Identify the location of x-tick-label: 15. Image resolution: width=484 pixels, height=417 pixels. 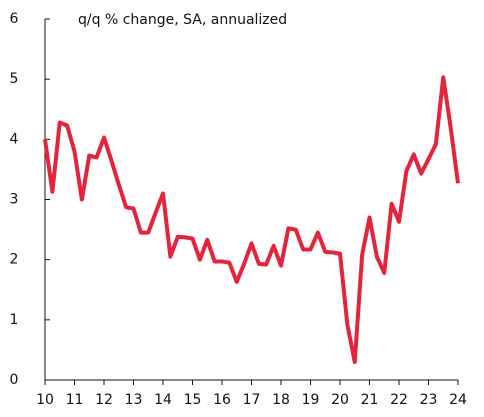
(193, 400).